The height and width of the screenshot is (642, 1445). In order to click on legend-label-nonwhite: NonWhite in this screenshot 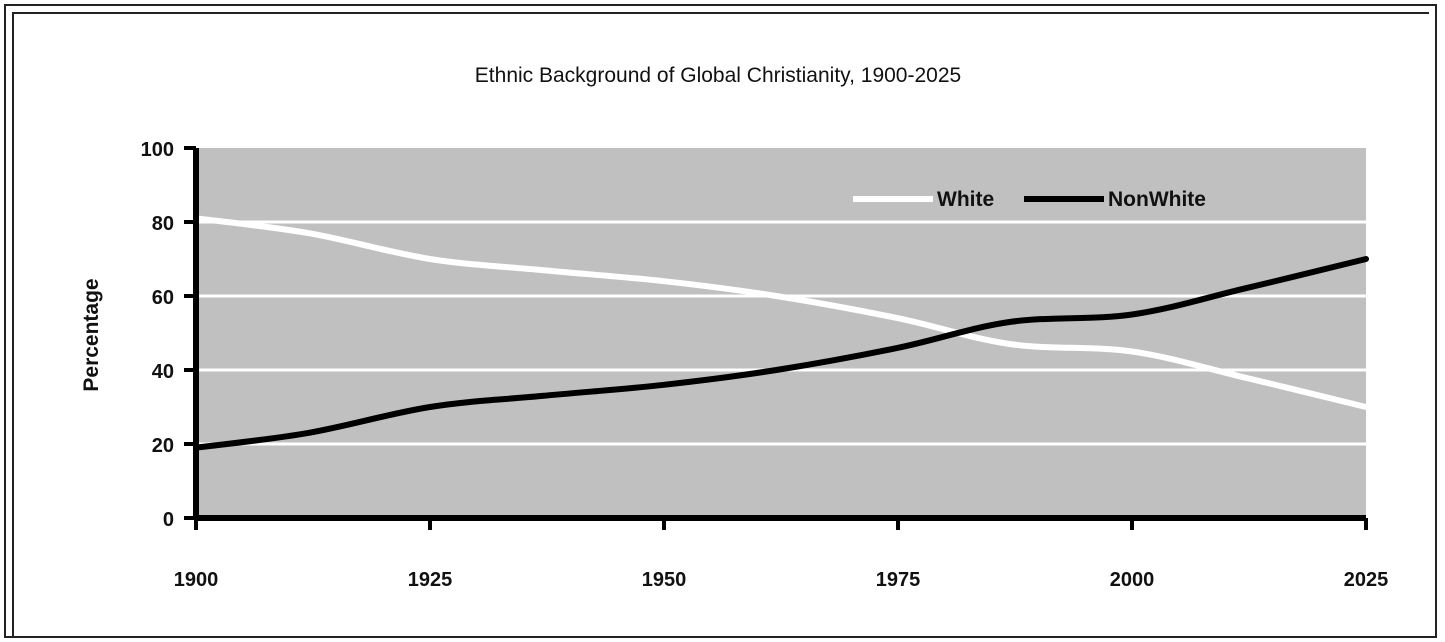, I will do `click(1157, 199)`.